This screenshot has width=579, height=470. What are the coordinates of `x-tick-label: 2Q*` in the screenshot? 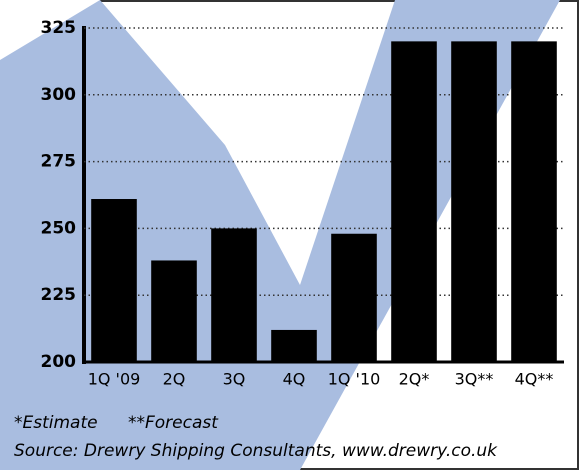 It's located at (414, 379).